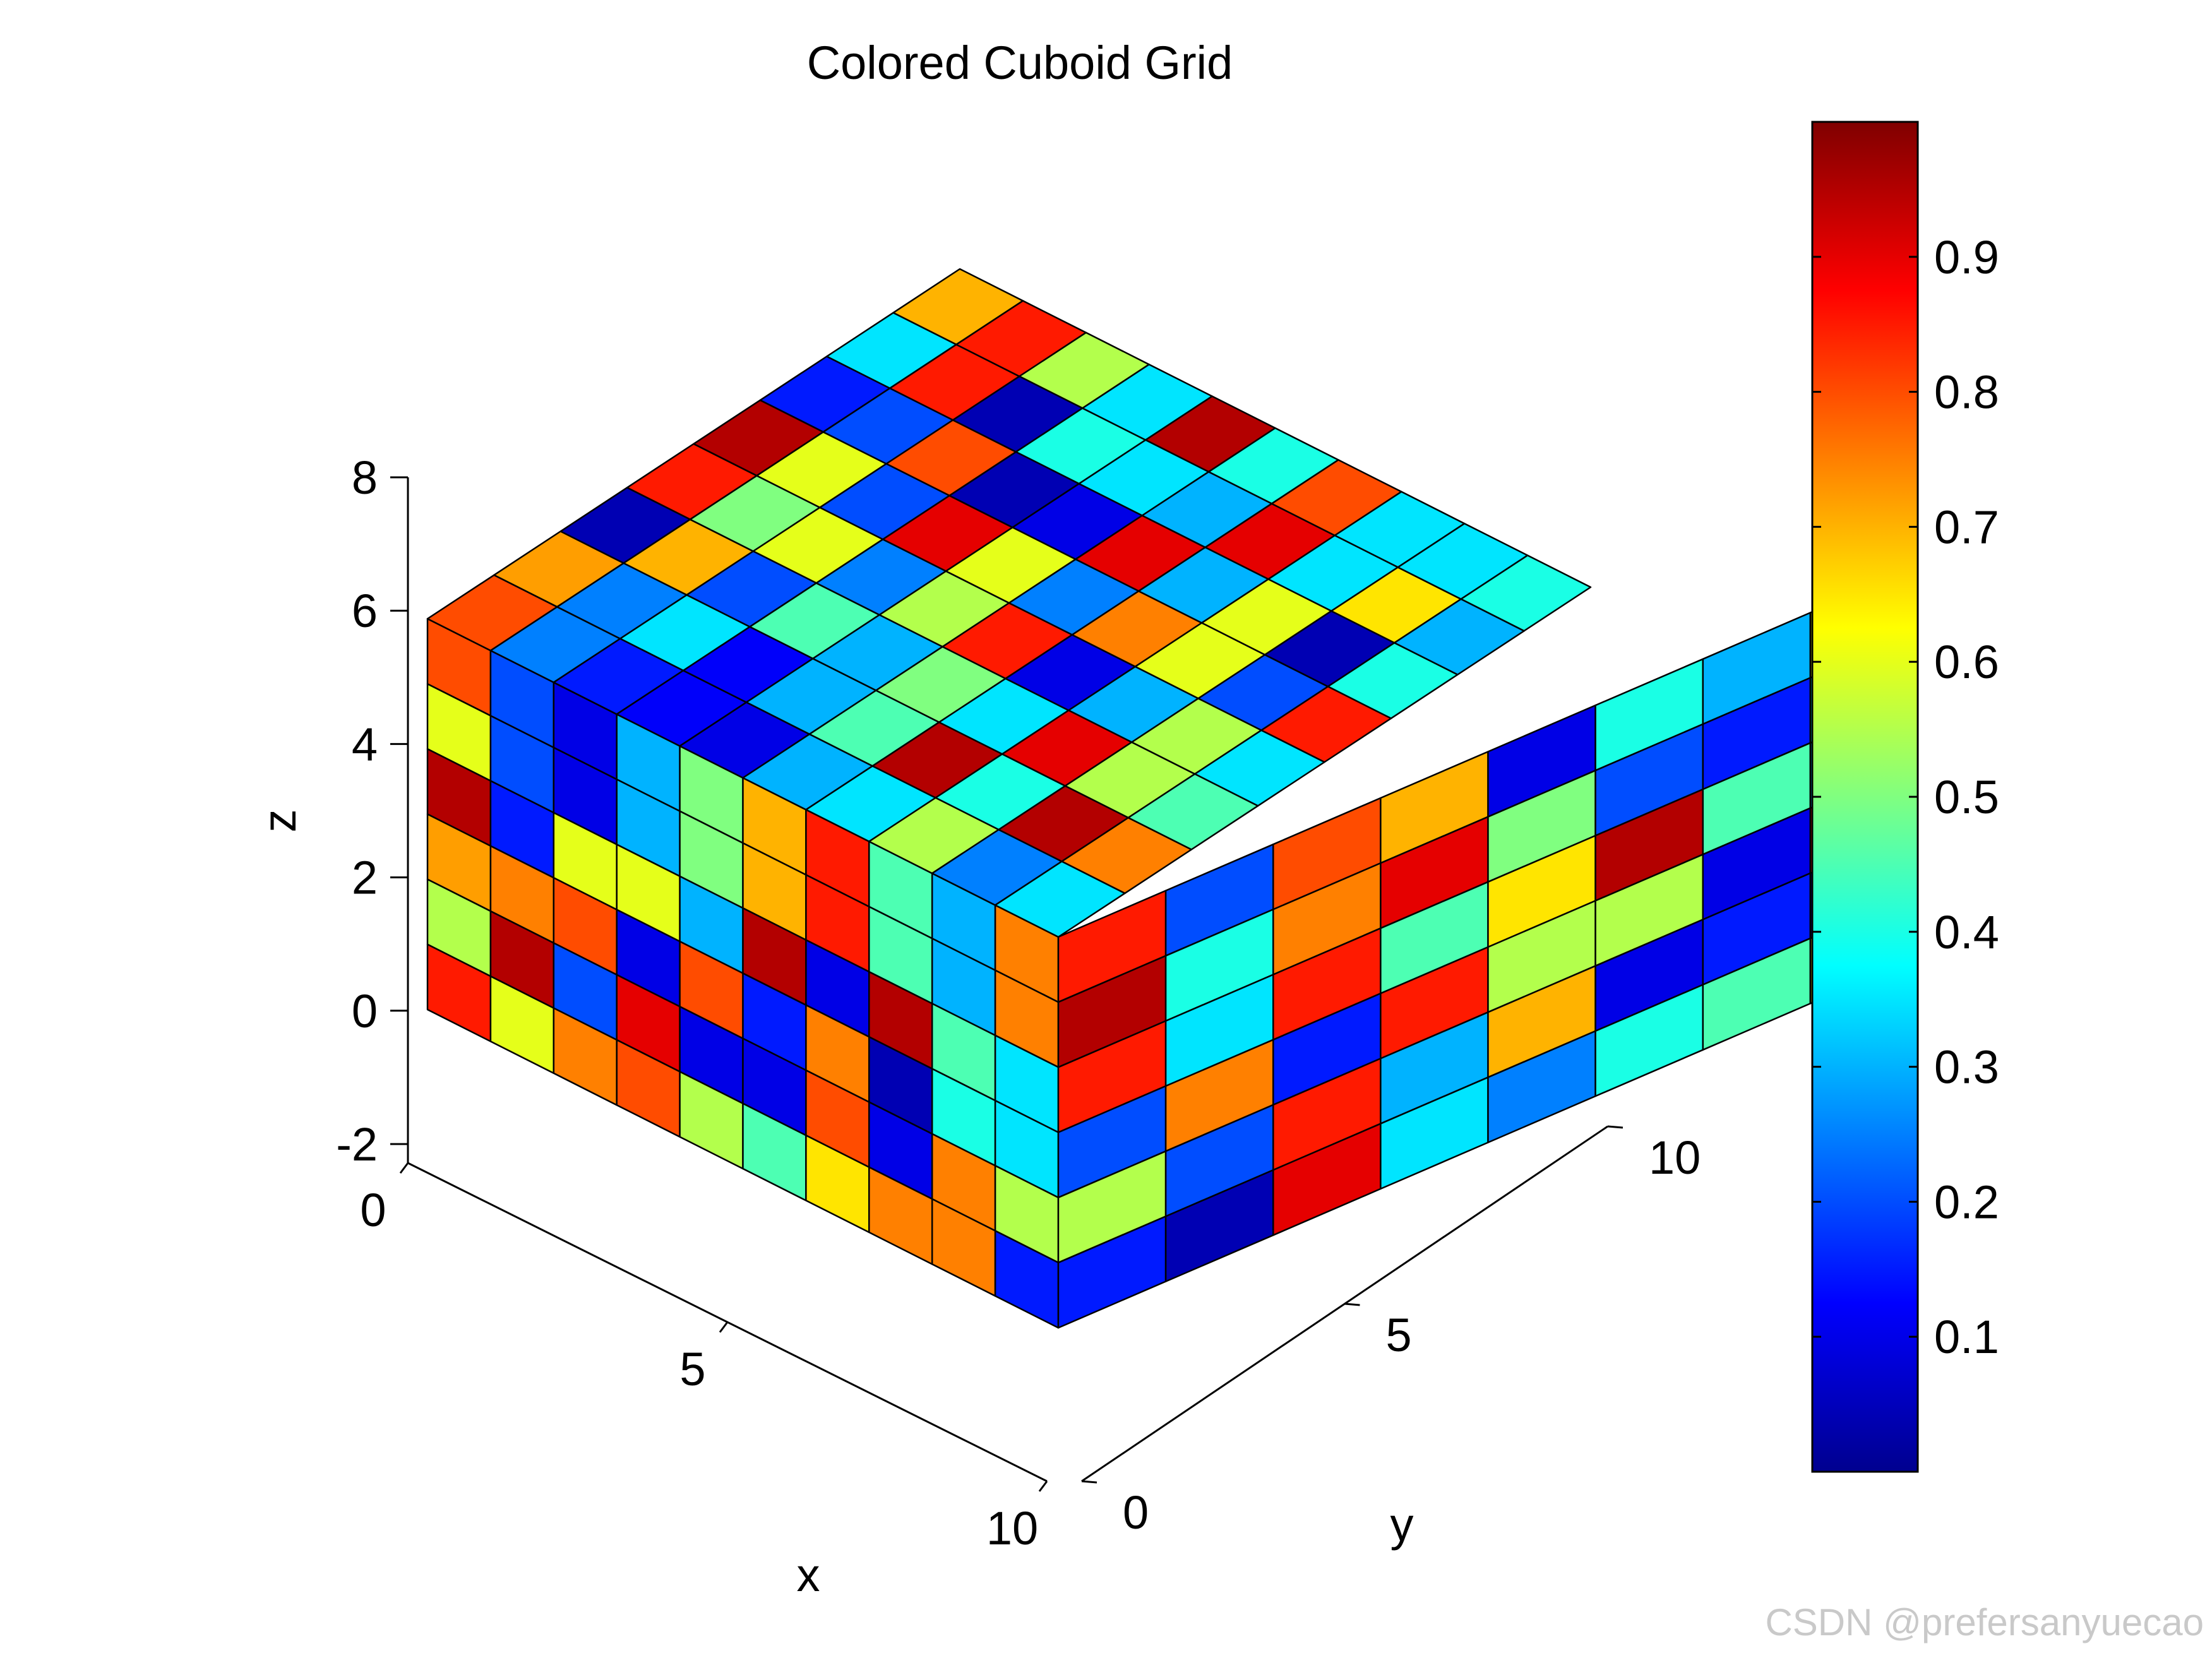 This screenshot has height=1658, width=2212. What do you see at coordinates (1984, 1622) in the screenshot?
I see `watermark: CSDN @prefersanyuecao` at bounding box center [1984, 1622].